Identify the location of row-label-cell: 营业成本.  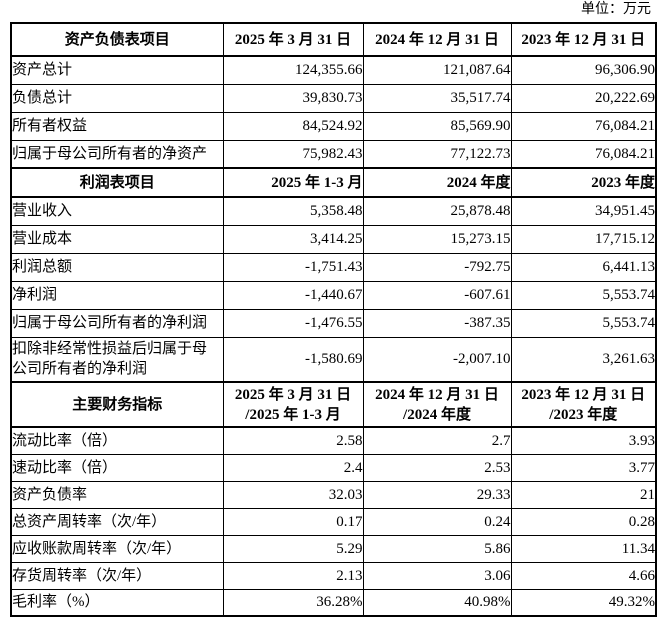
(117, 239).